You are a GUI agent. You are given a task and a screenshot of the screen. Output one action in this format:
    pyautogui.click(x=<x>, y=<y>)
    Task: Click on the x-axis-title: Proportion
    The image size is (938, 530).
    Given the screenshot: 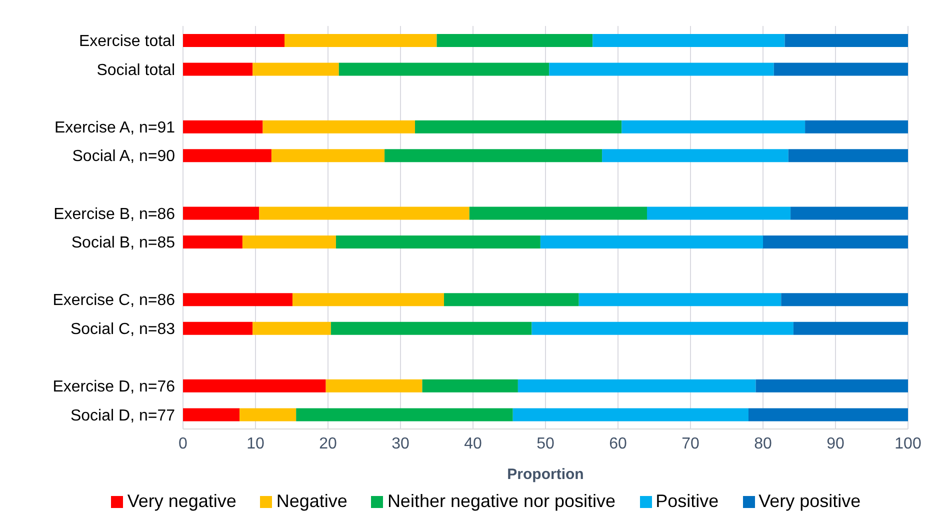 What is the action you would take?
    pyautogui.click(x=545, y=474)
    